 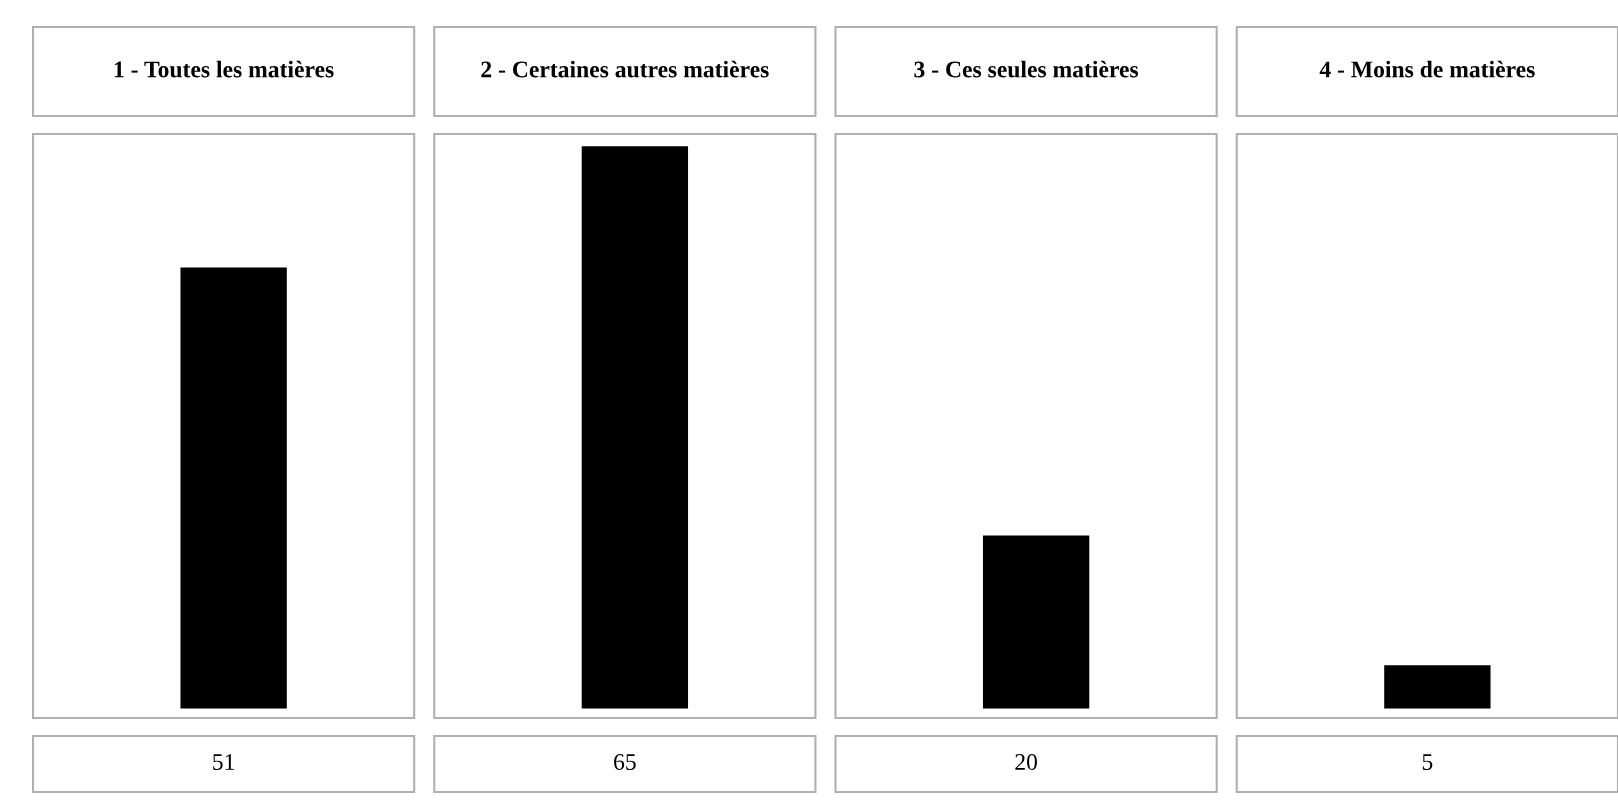 I want to click on x-tick-label: 3 - Ces seules matières, so click(x=1026, y=69).